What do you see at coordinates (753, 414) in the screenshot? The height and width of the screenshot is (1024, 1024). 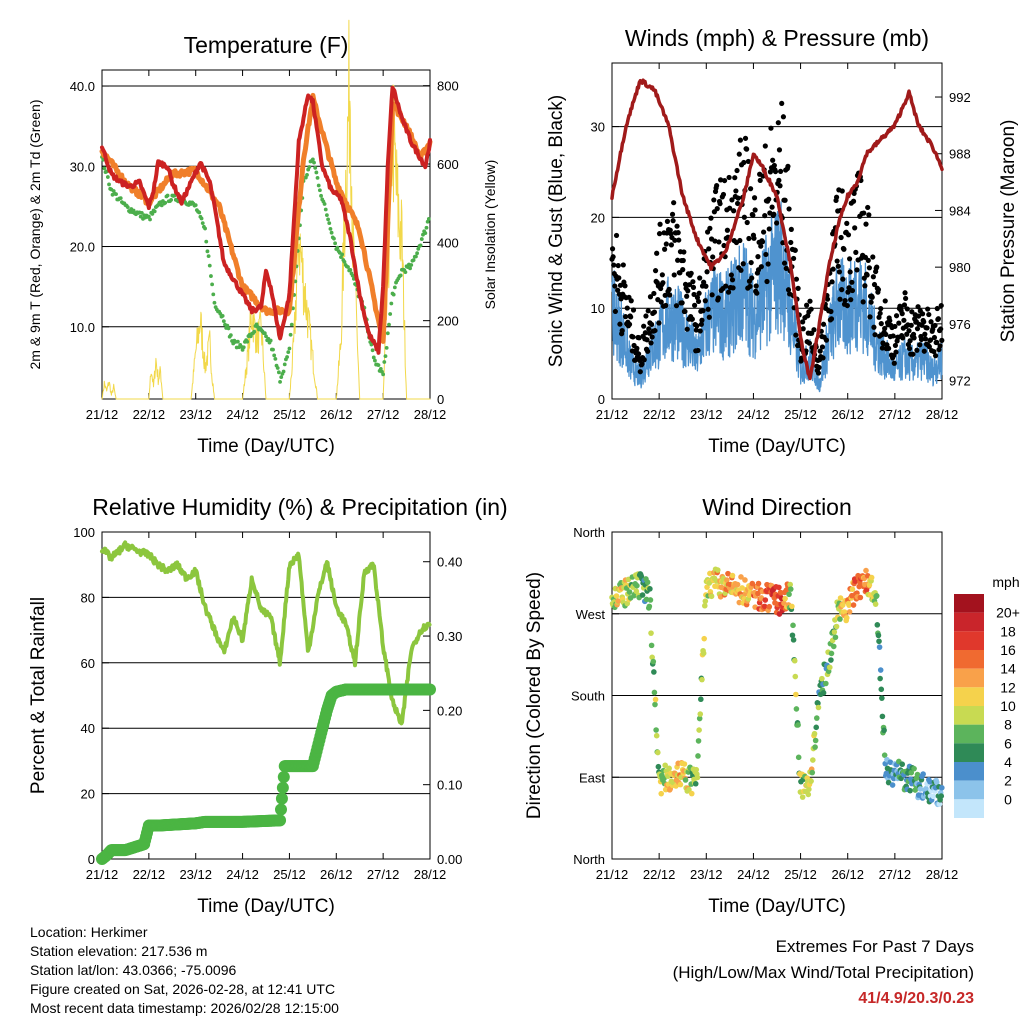 I see `x-tick-label-1-3: 24/12` at bounding box center [753, 414].